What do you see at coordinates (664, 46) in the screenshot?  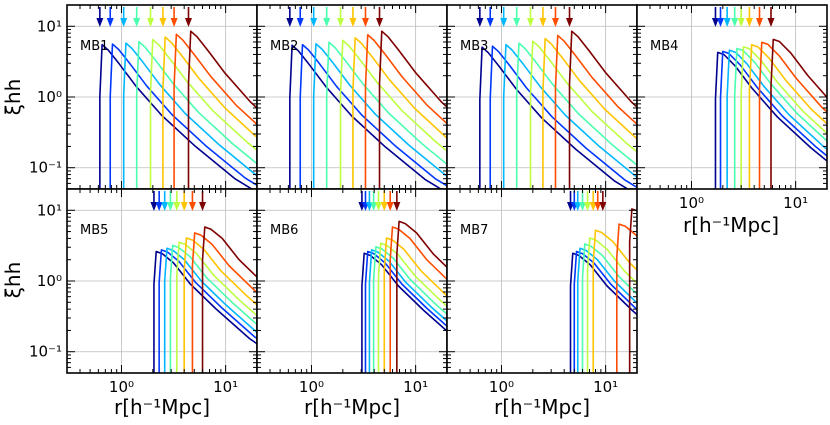 I see `panel-label: MB4` at bounding box center [664, 46].